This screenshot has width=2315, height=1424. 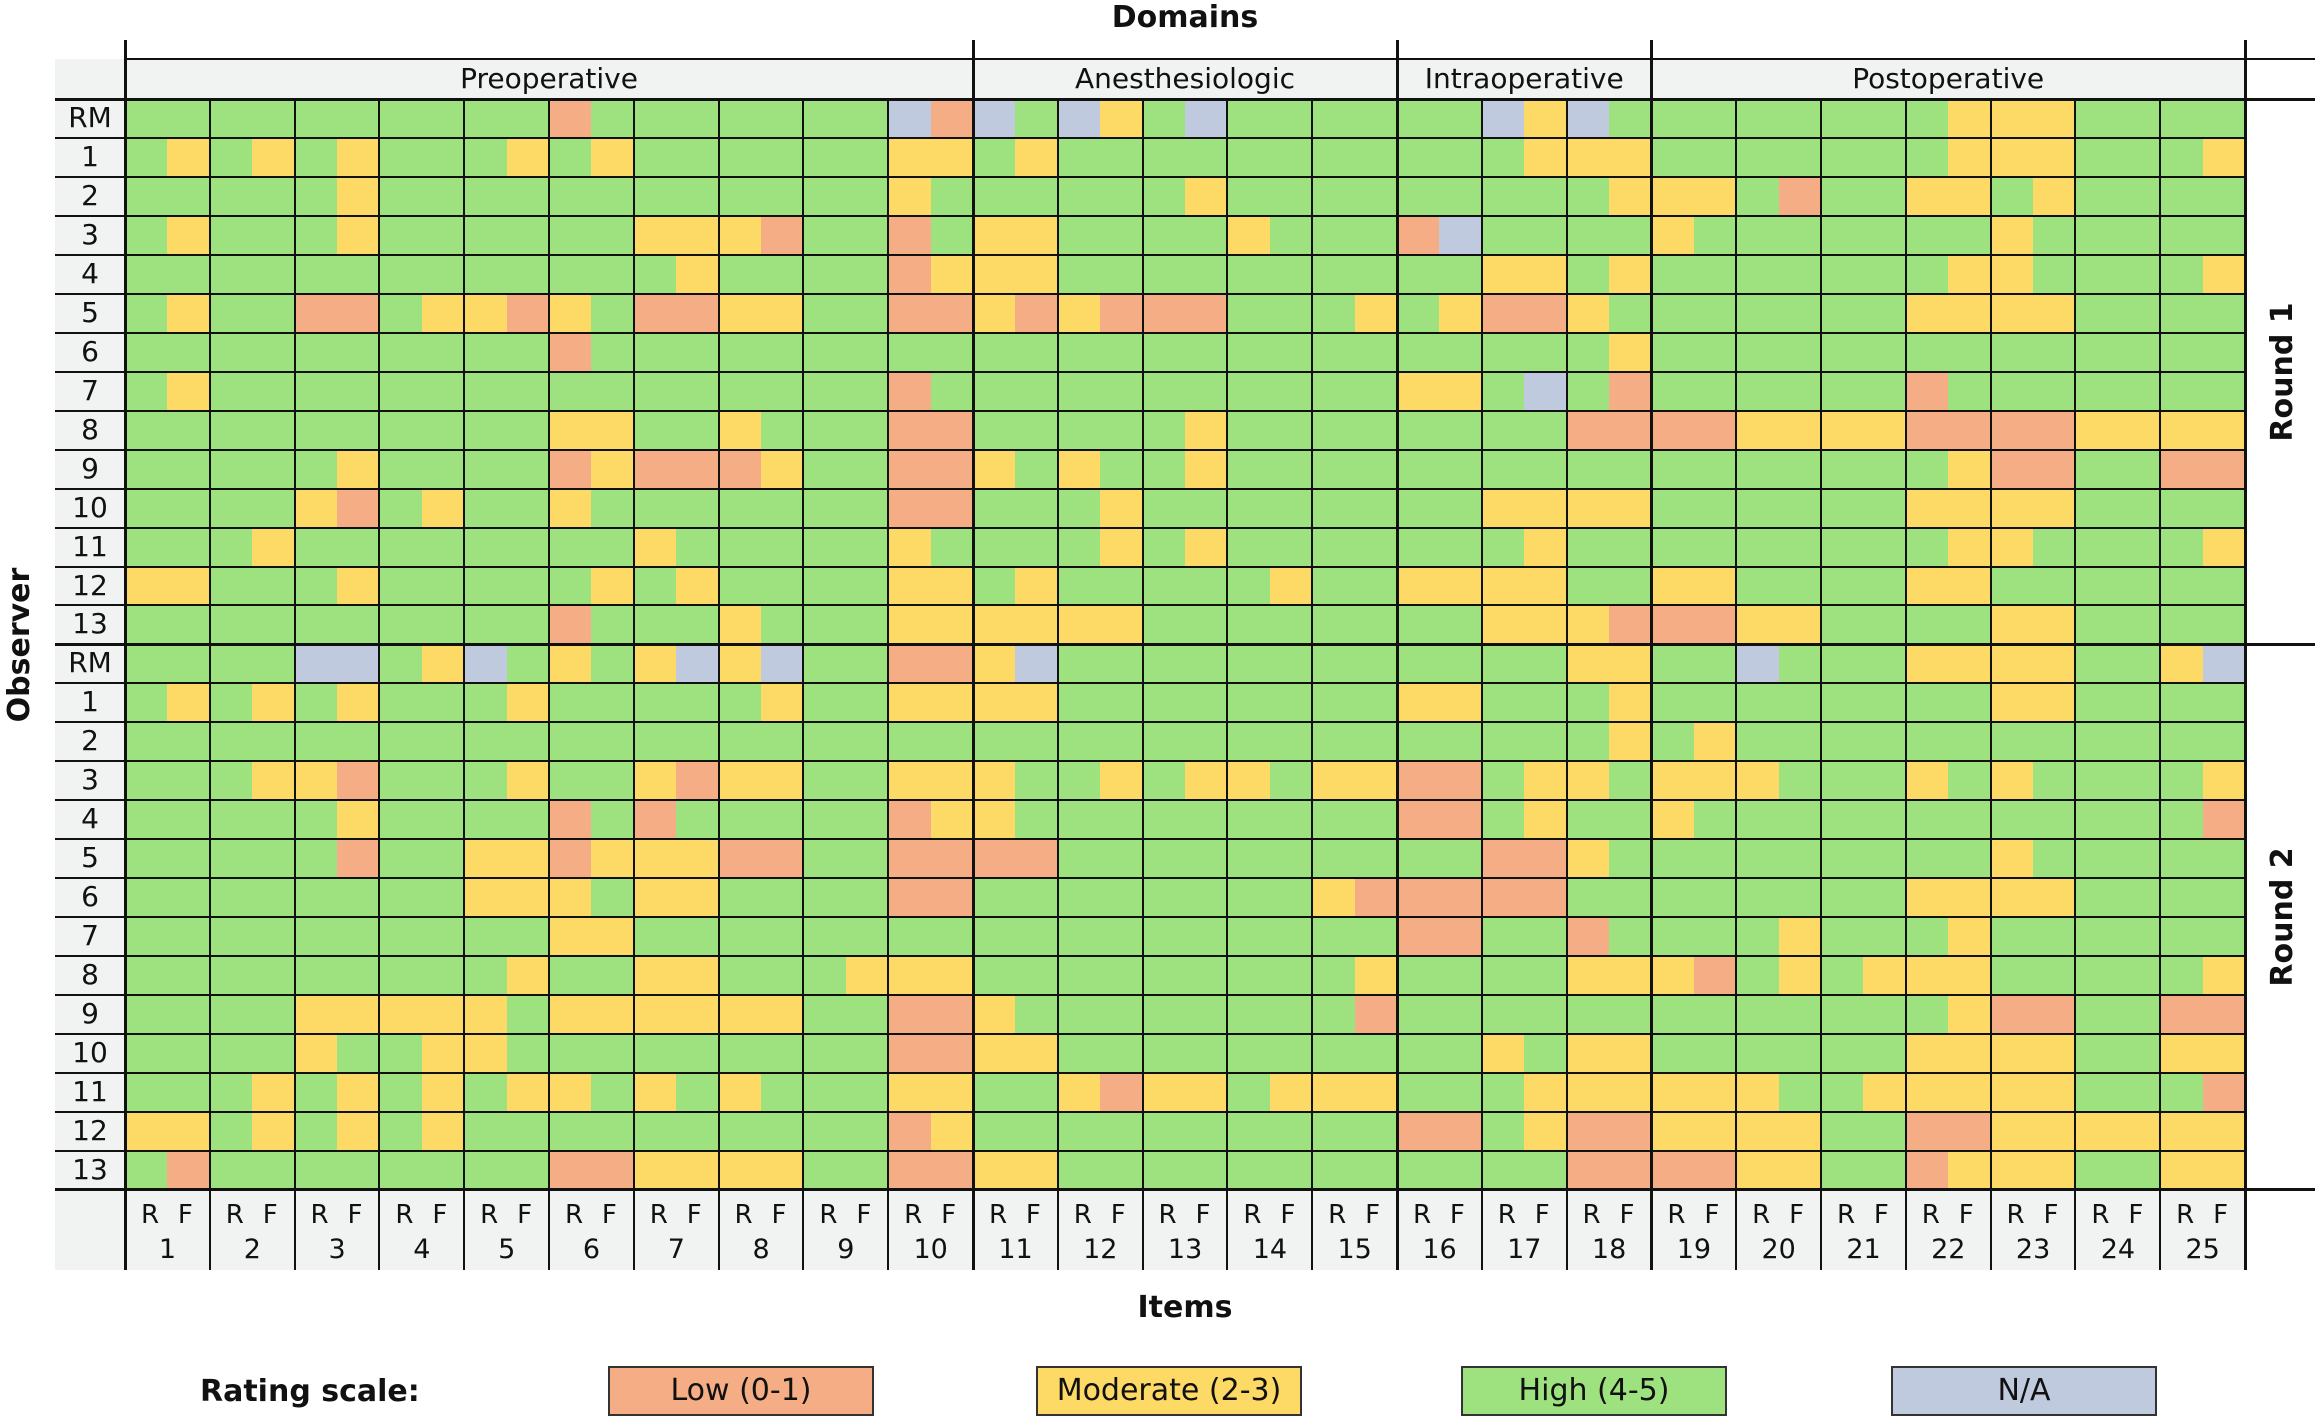 What do you see at coordinates (90, 624) in the screenshot?
I see `observer-label: 13` at bounding box center [90, 624].